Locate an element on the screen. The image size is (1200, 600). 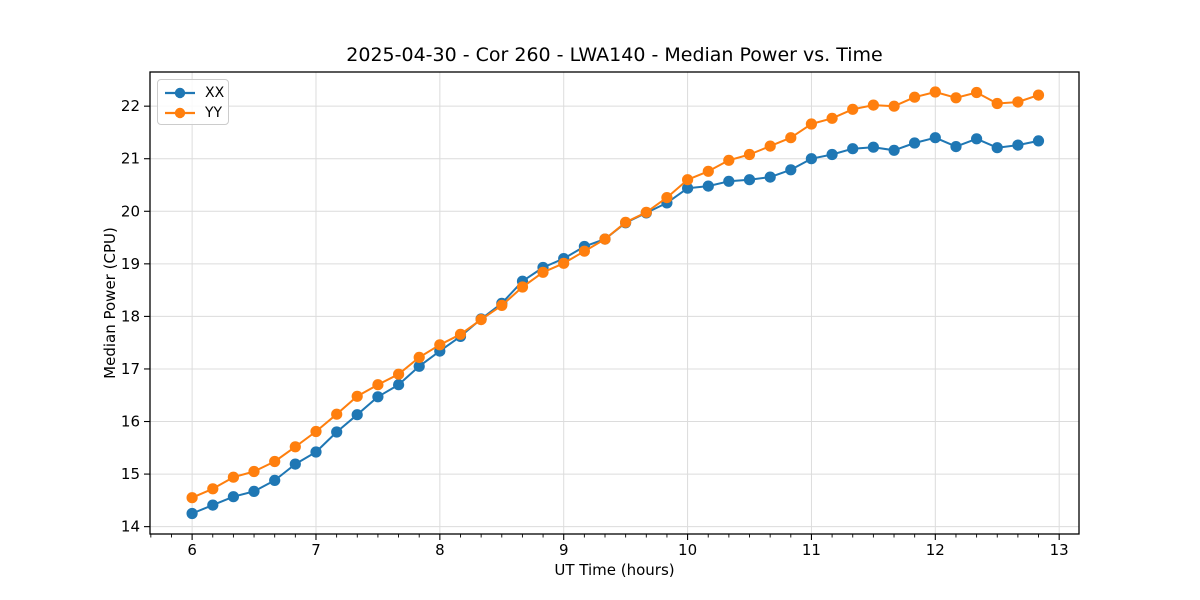
y-axis-label: Median Power (CPU) is located at coordinates (110, 303).